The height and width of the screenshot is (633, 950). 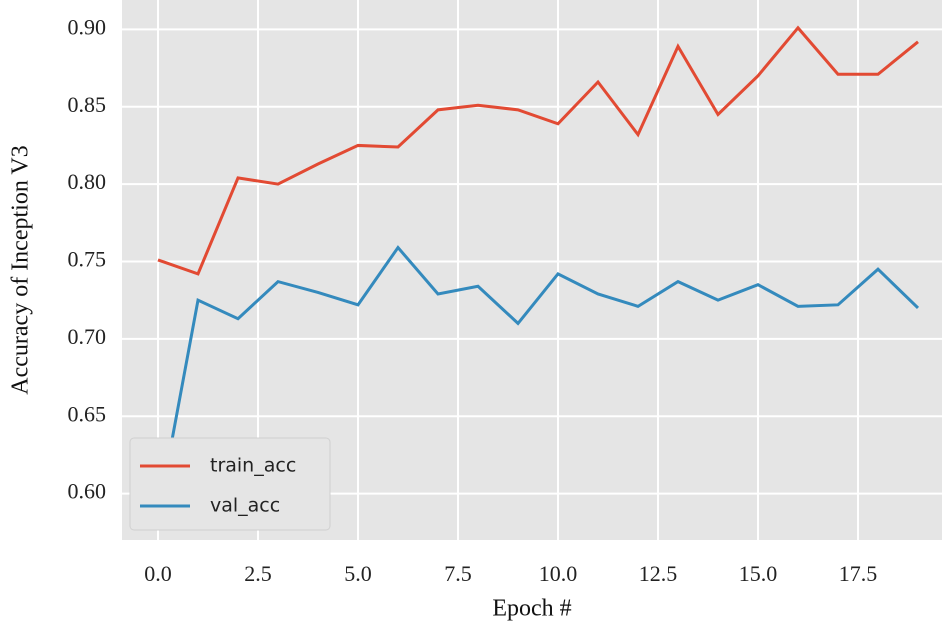 I want to click on y-axis-label: Accuracy of Inception V3, so click(x=21, y=269).